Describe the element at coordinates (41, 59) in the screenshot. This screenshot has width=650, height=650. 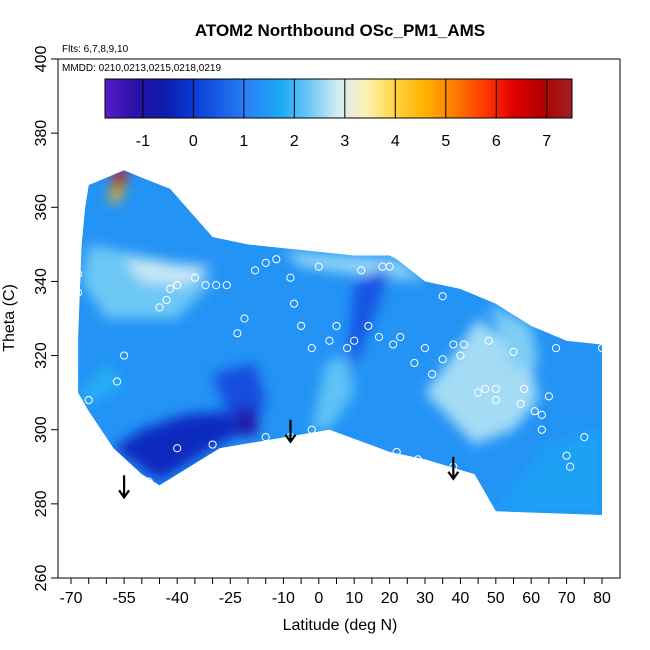
I see `y-tick-label: 400` at that location.